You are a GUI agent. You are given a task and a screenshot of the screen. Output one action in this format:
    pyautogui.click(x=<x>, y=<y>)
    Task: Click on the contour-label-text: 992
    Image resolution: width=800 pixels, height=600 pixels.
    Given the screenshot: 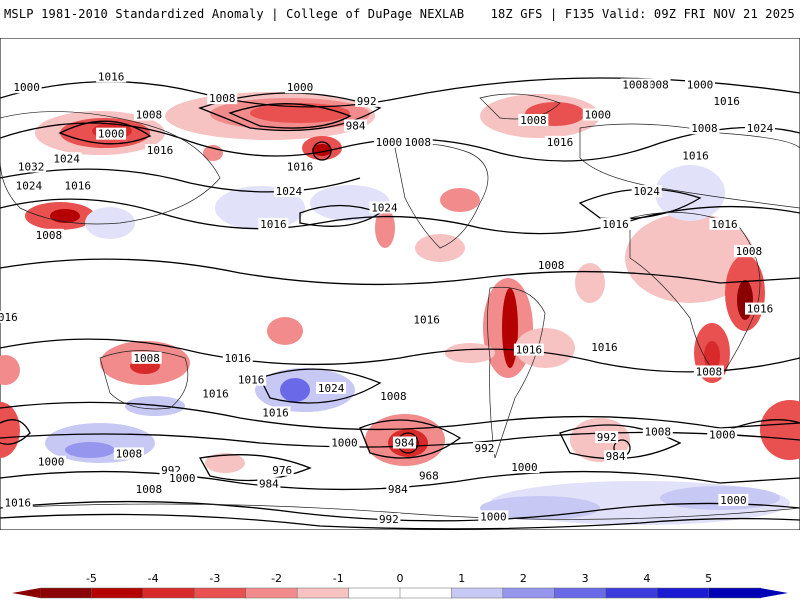 What is the action you would take?
    pyautogui.click(x=485, y=448)
    